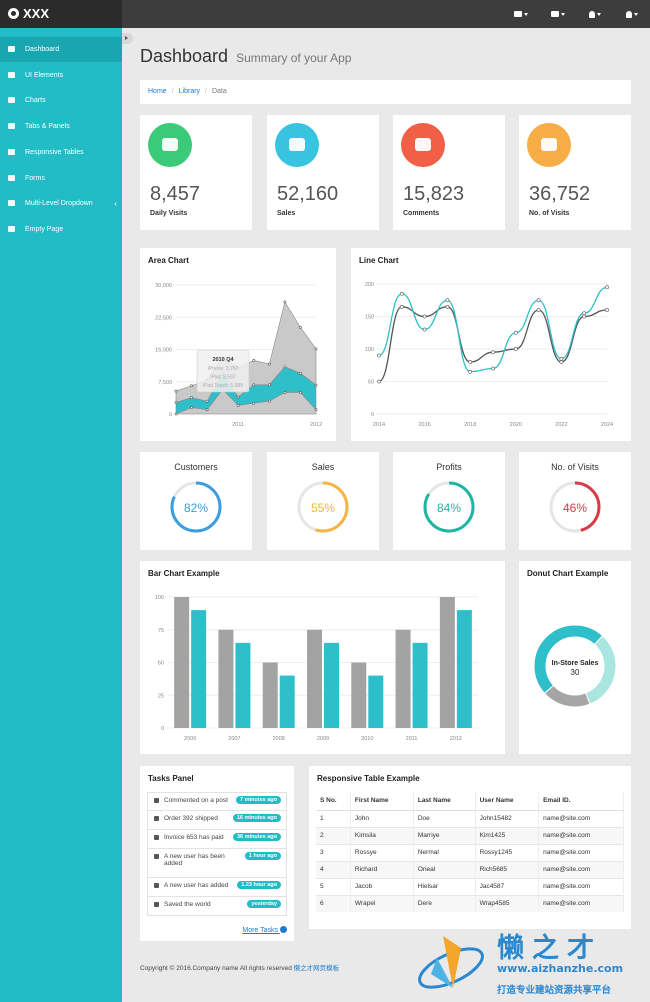  What do you see at coordinates (470, 835) in the screenshot?
I see `table-row: 2 Kimsila Marriye Kim1425 name@site.com` at bounding box center [470, 835].